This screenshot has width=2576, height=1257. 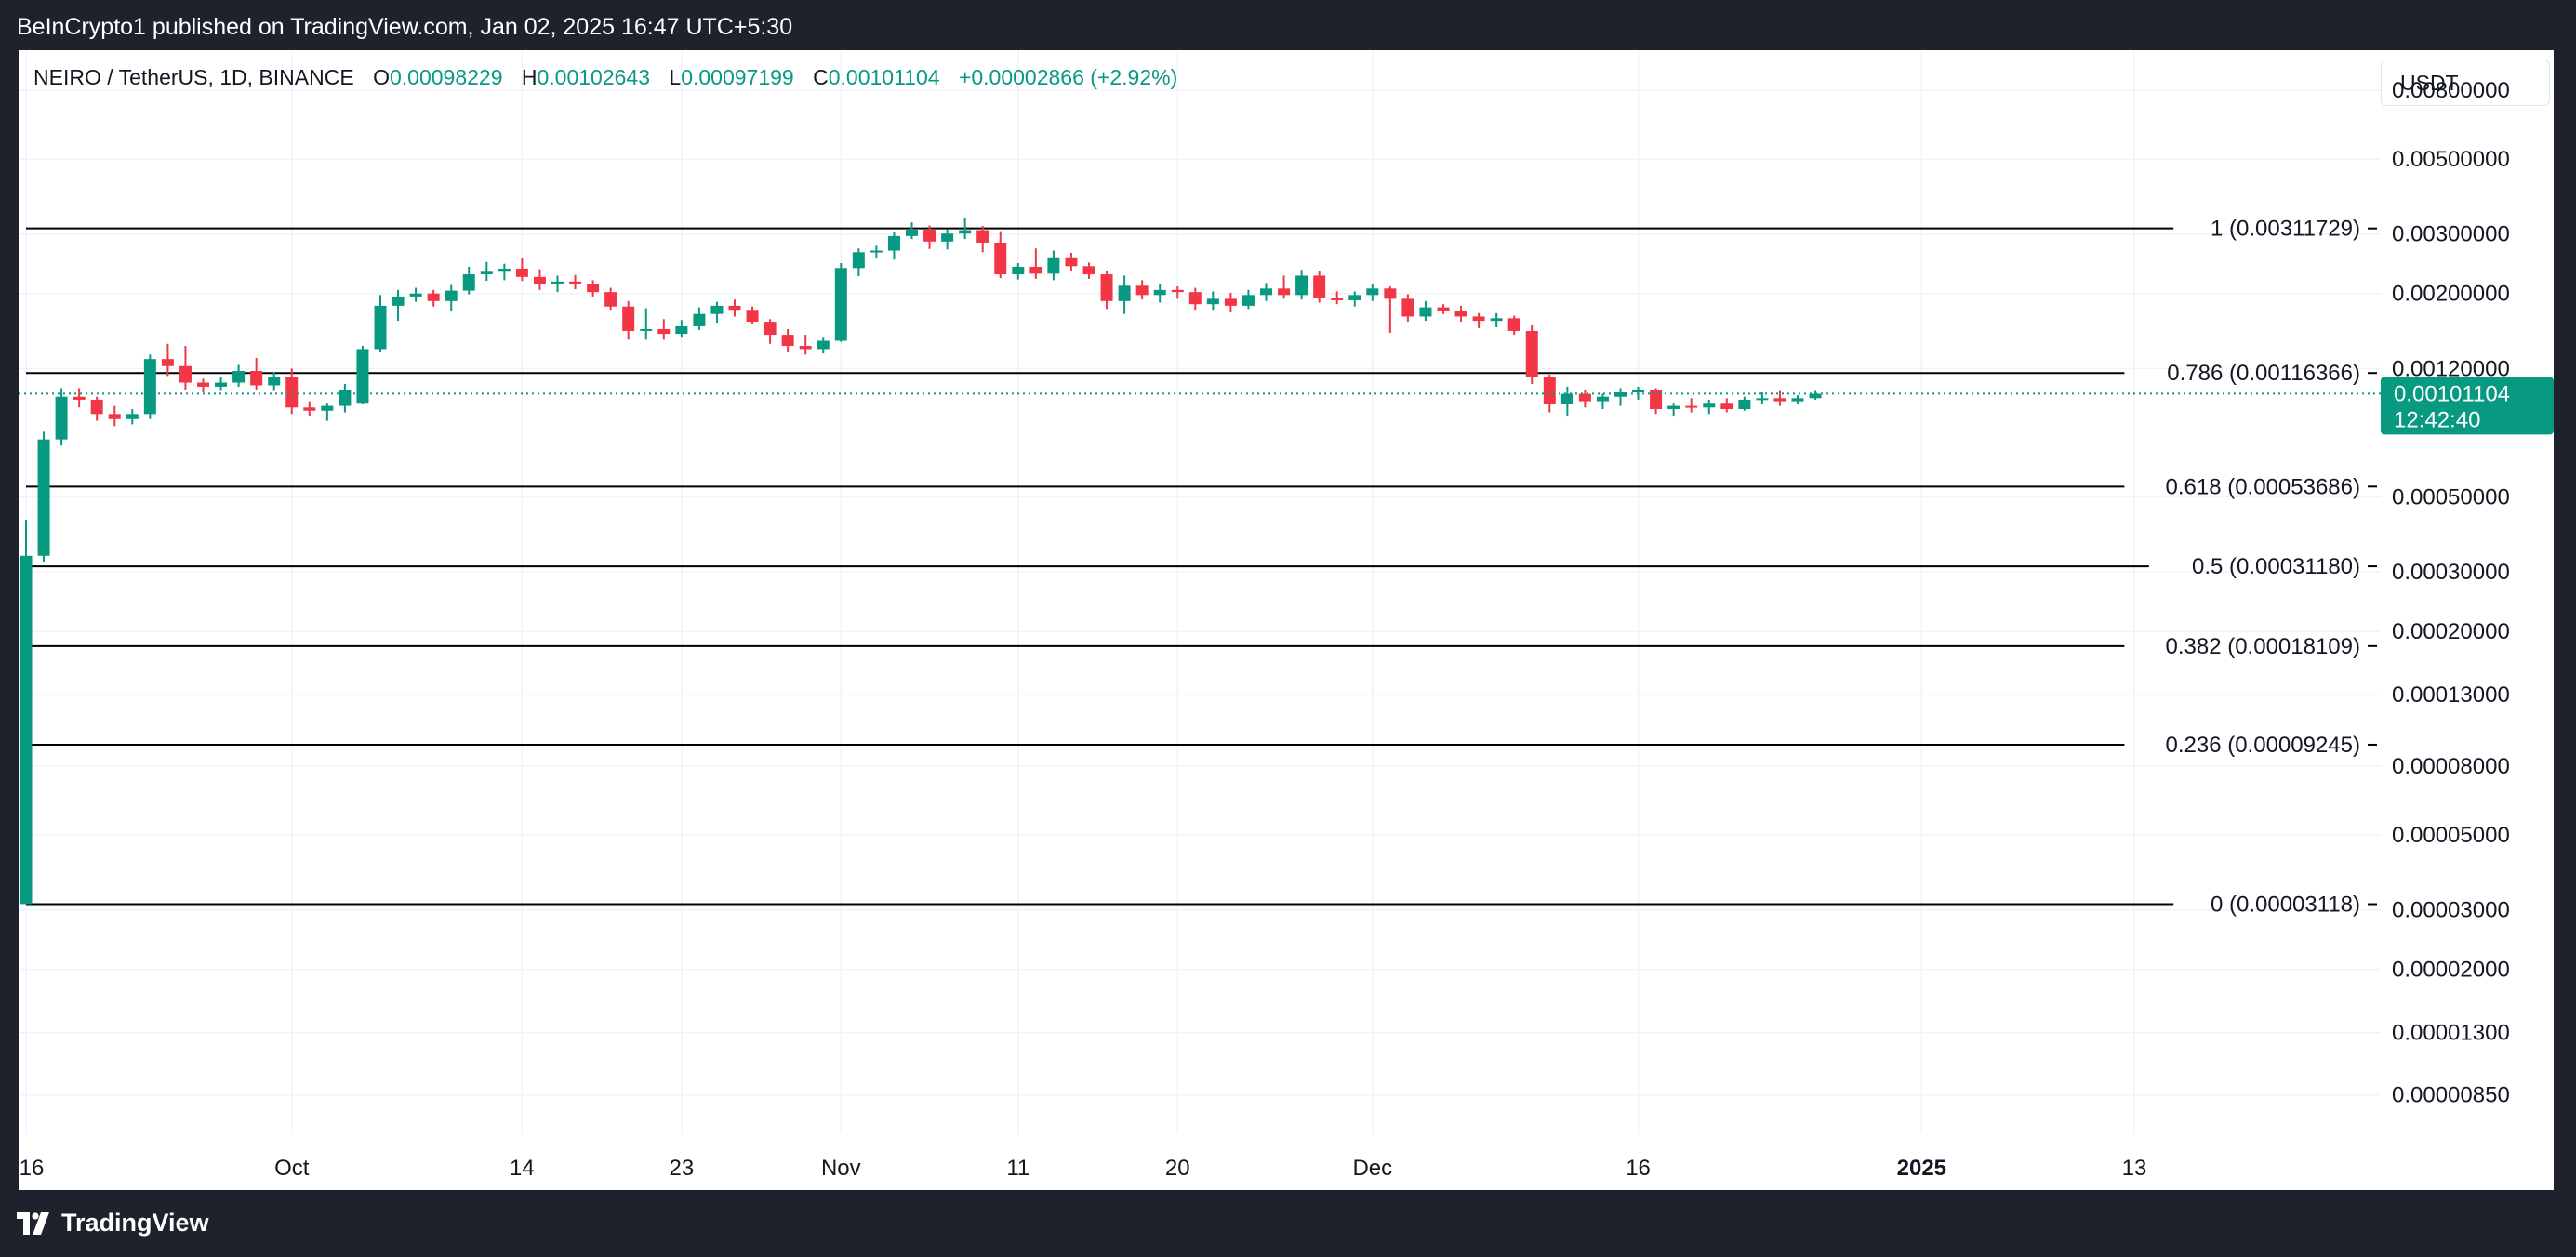 What do you see at coordinates (1177, 1168) in the screenshot?
I see `time-axis-label: 20` at bounding box center [1177, 1168].